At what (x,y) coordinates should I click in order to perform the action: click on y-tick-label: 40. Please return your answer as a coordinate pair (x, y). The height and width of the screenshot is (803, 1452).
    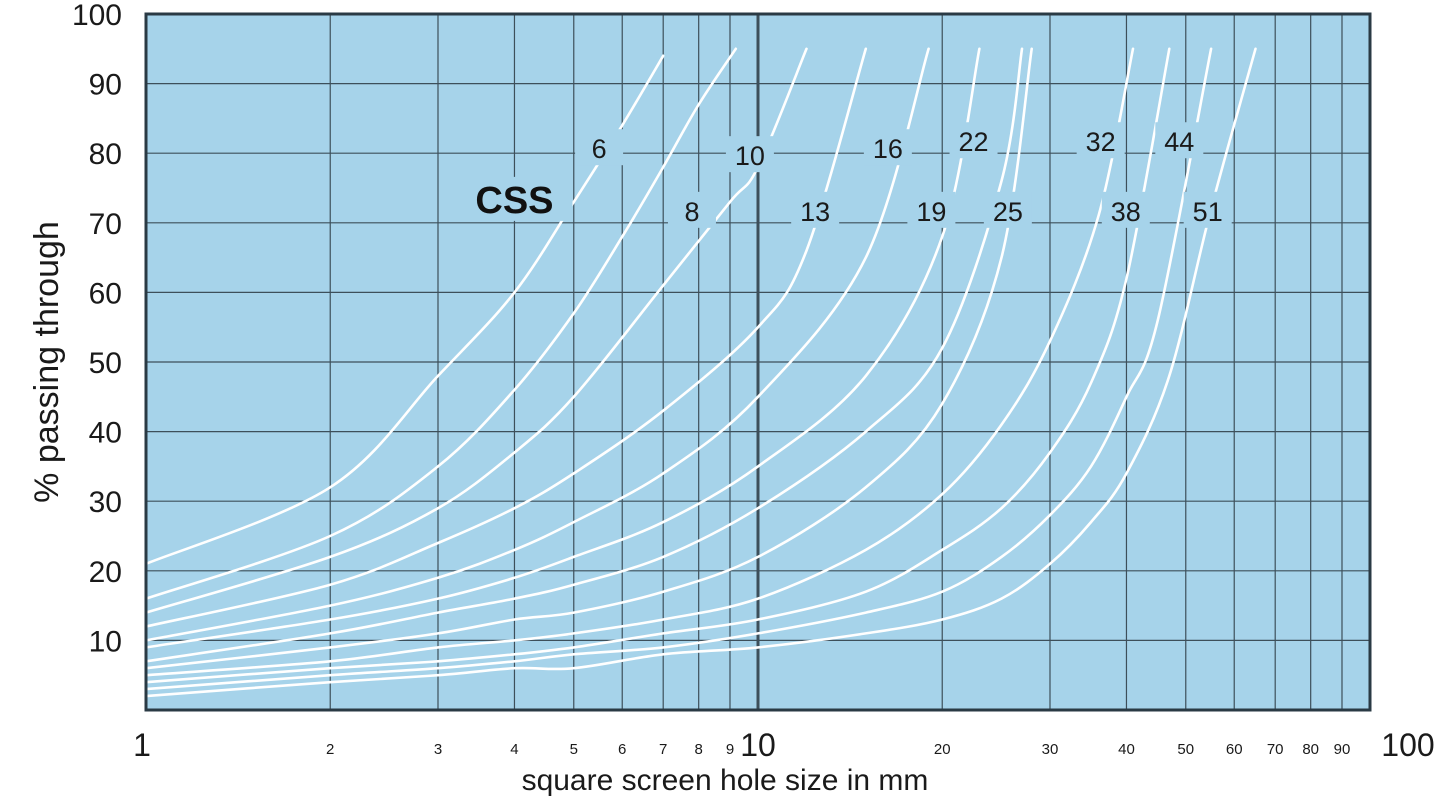
    Looking at the image, I should click on (105, 433).